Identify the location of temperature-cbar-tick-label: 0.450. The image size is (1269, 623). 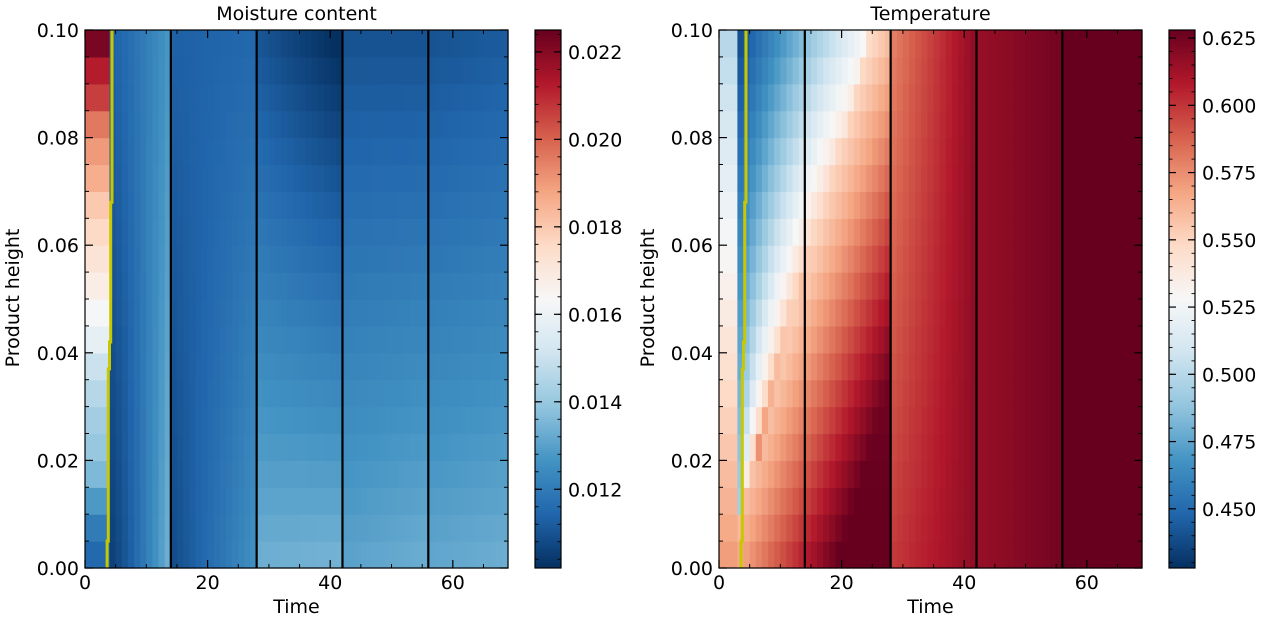
(1229, 510).